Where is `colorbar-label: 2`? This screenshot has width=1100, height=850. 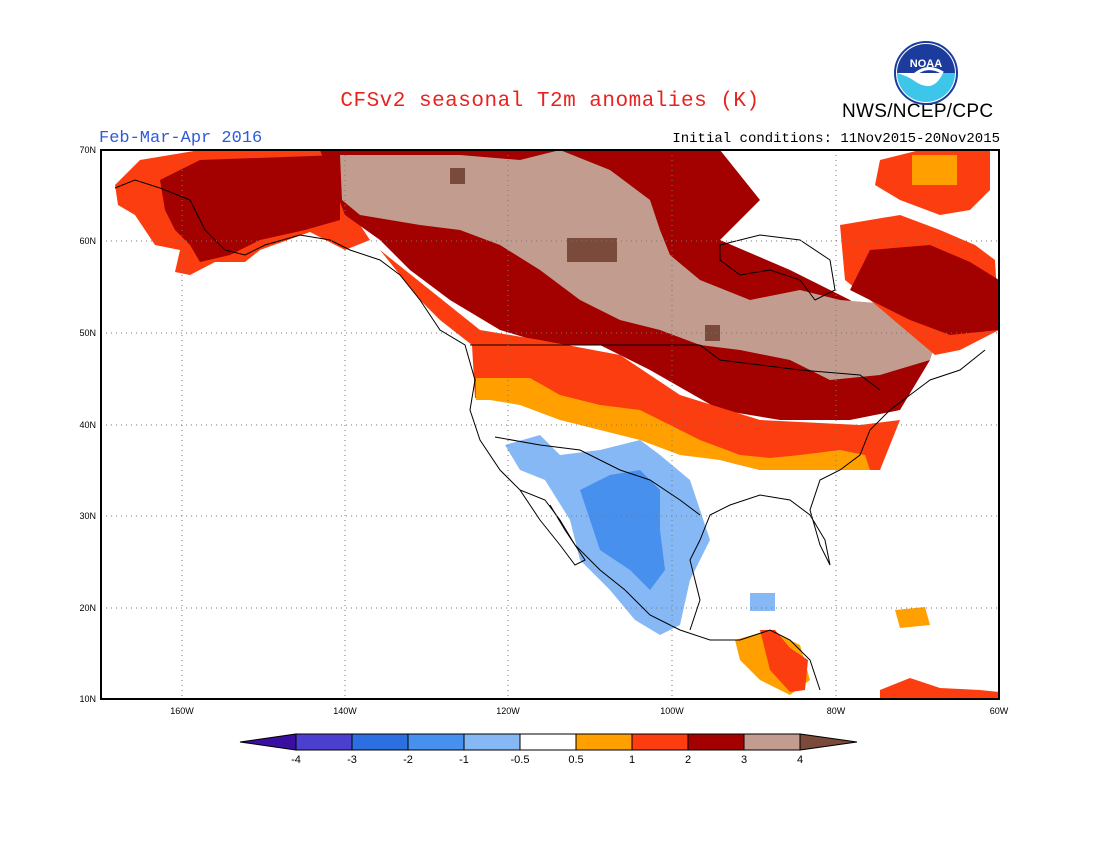
colorbar-label: 2 is located at coordinates (688, 760).